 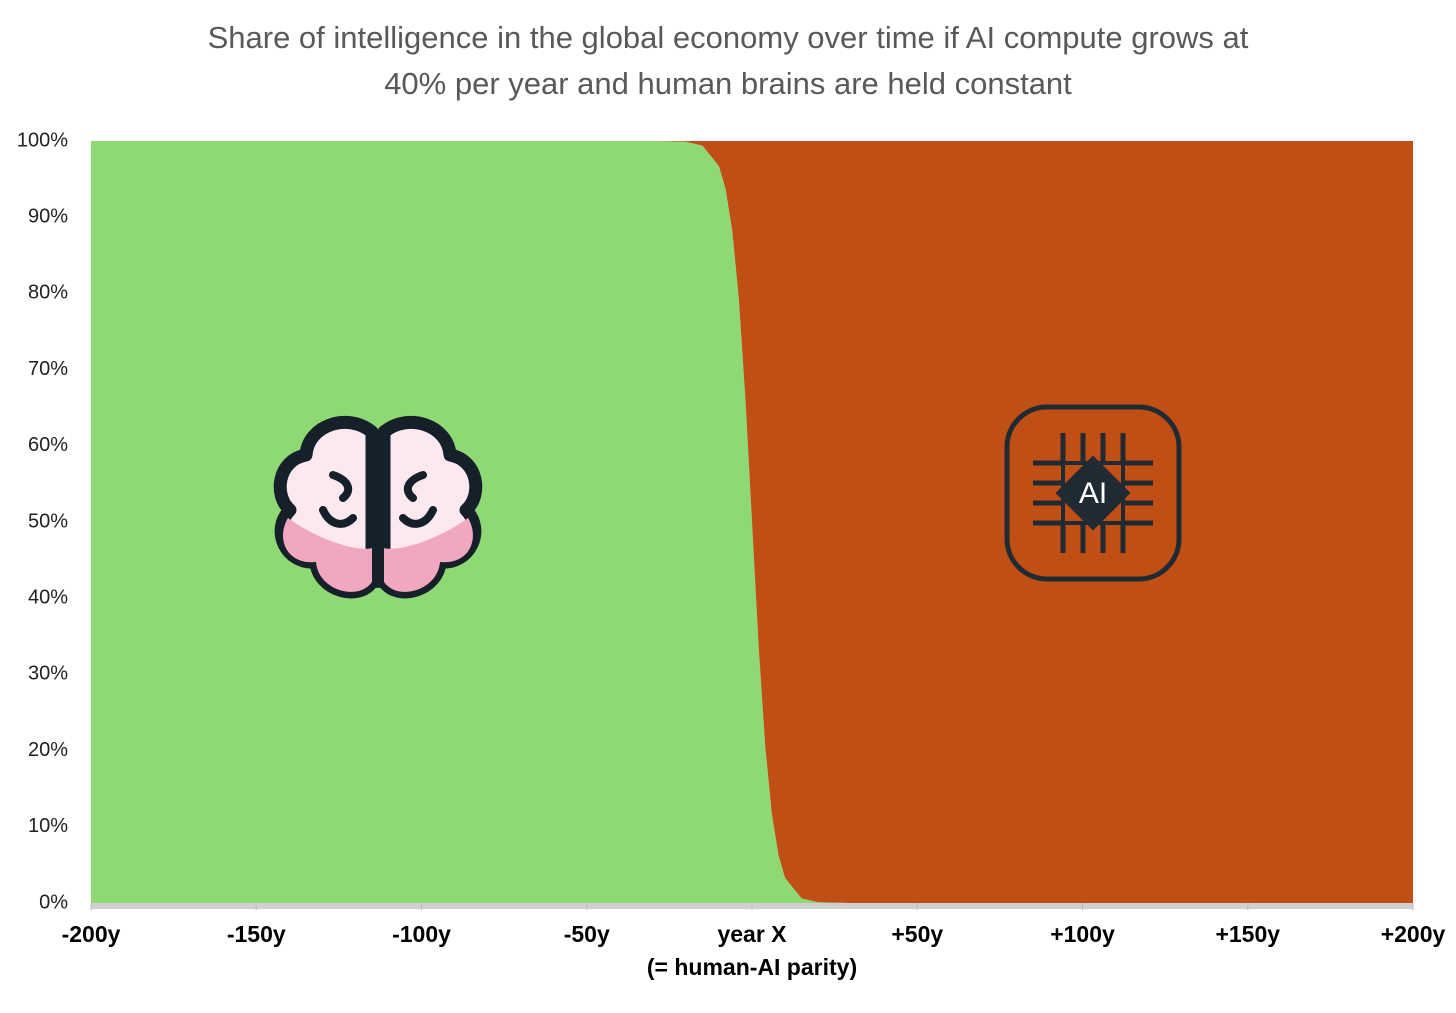 What do you see at coordinates (53, 902) in the screenshot?
I see `y-tick-label: 0%` at bounding box center [53, 902].